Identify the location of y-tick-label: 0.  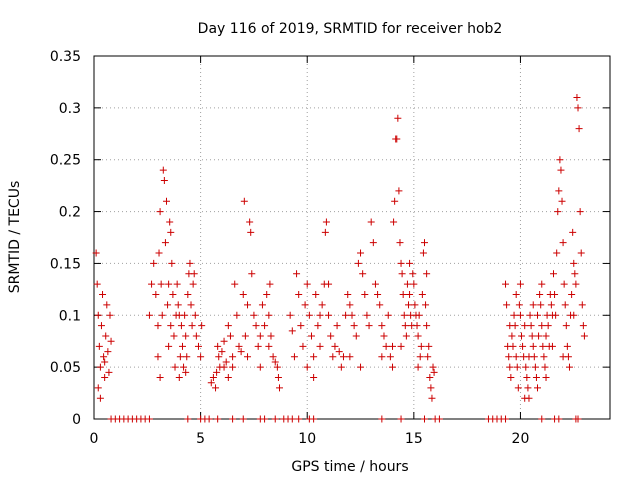
(76, 420).